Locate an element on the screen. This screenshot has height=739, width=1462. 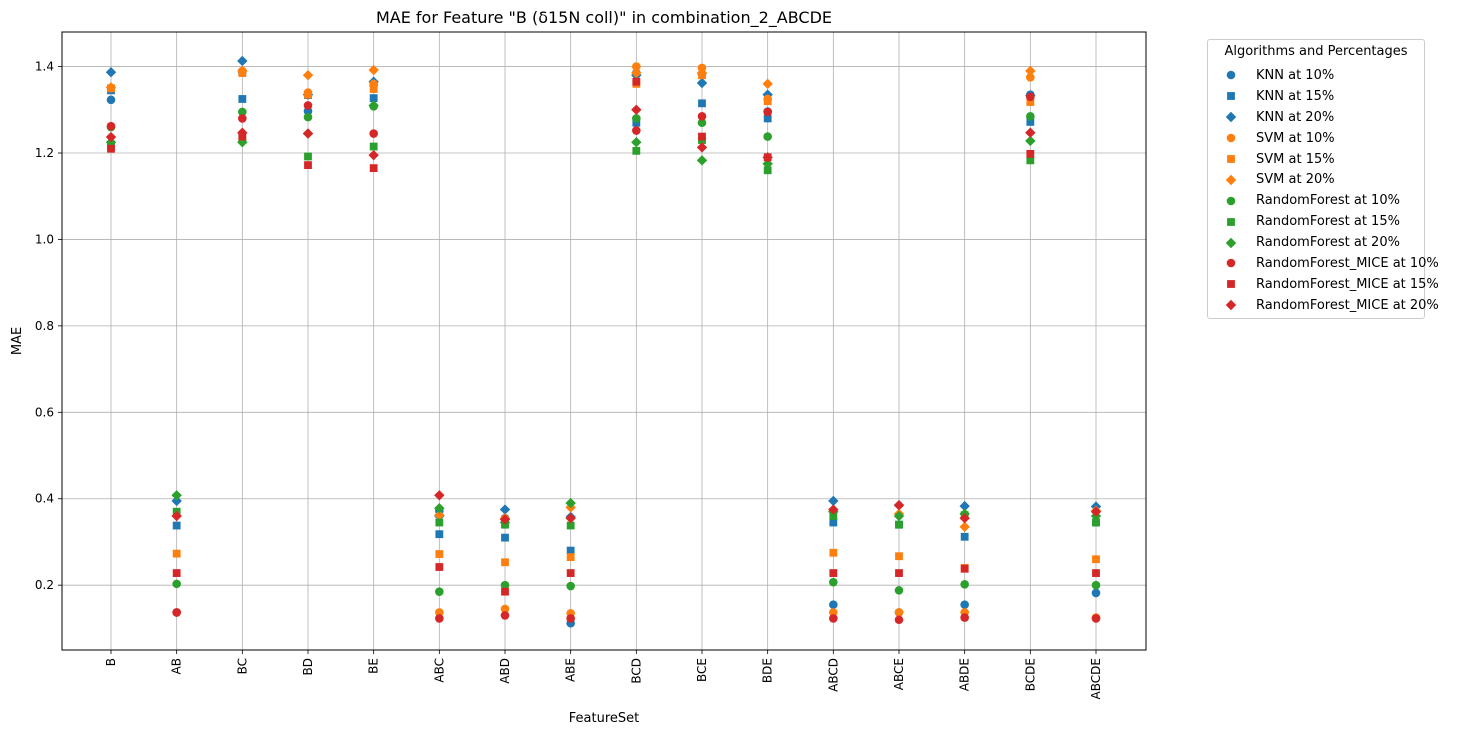
legend-title: Algorithms and Percentages is located at coordinates (1316, 51).